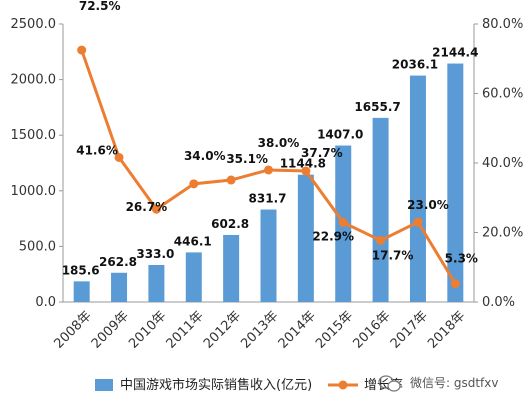  Describe the element at coordinates (498, 302) in the screenshot. I see `right-tick-label: 0.0%` at that location.